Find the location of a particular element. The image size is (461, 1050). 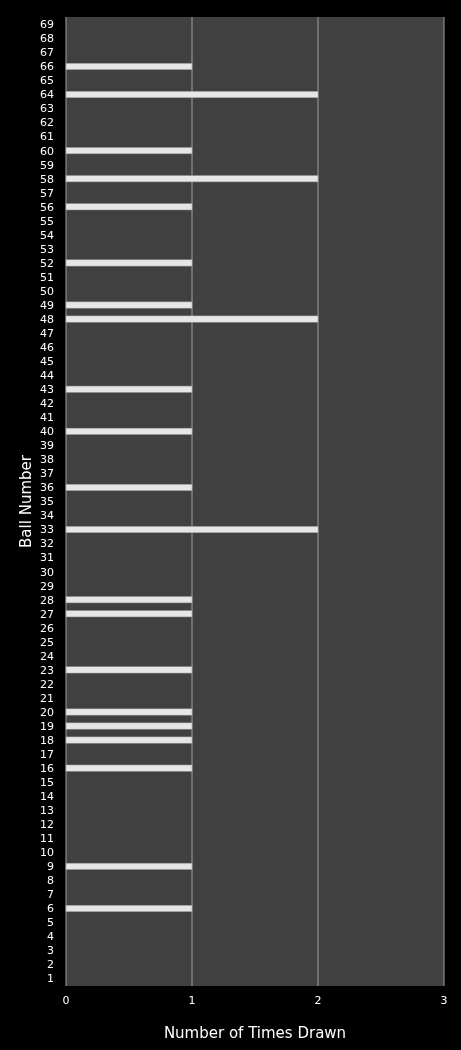

y-tick-label: 48 is located at coordinates (47, 319).